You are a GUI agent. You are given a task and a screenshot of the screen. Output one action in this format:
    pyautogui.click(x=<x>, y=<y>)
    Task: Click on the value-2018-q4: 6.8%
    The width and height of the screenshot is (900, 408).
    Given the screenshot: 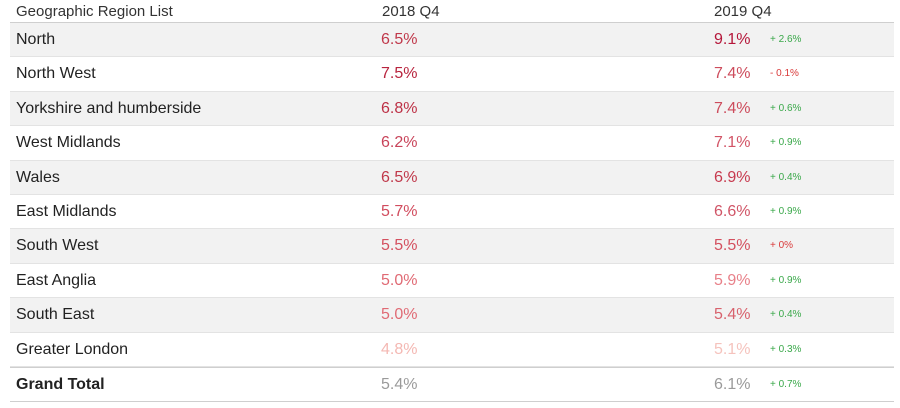 What is the action you would take?
    pyautogui.click(x=399, y=108)
    